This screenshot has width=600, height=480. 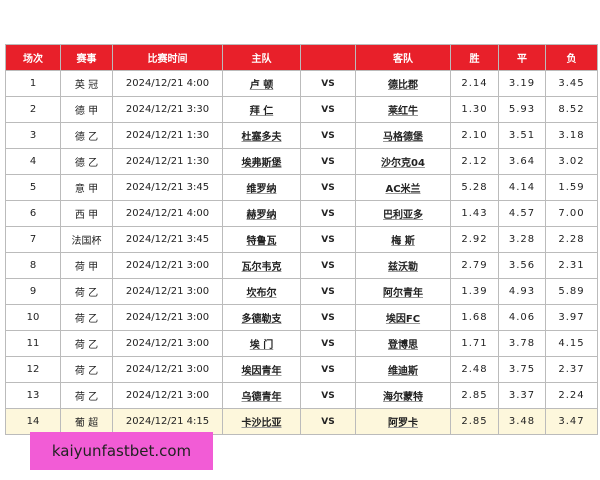 I want to click on table-cell: 3.51, so click(x=522, y=135).